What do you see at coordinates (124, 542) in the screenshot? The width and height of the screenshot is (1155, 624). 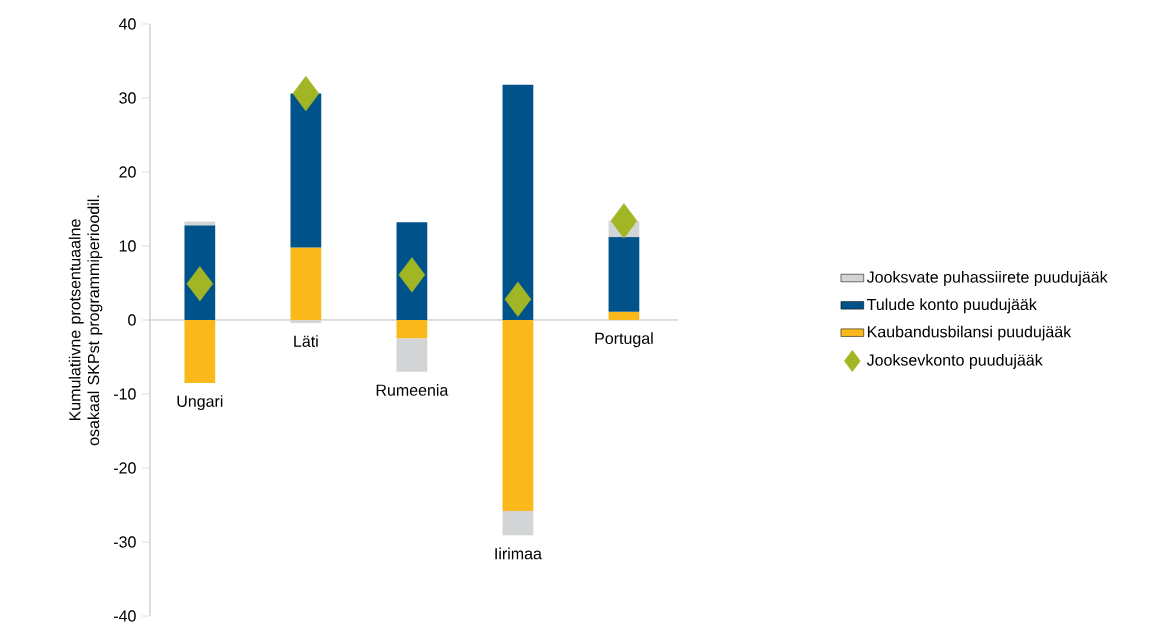 I see `y-tick-label: -30` at bounding box center [124, 542].